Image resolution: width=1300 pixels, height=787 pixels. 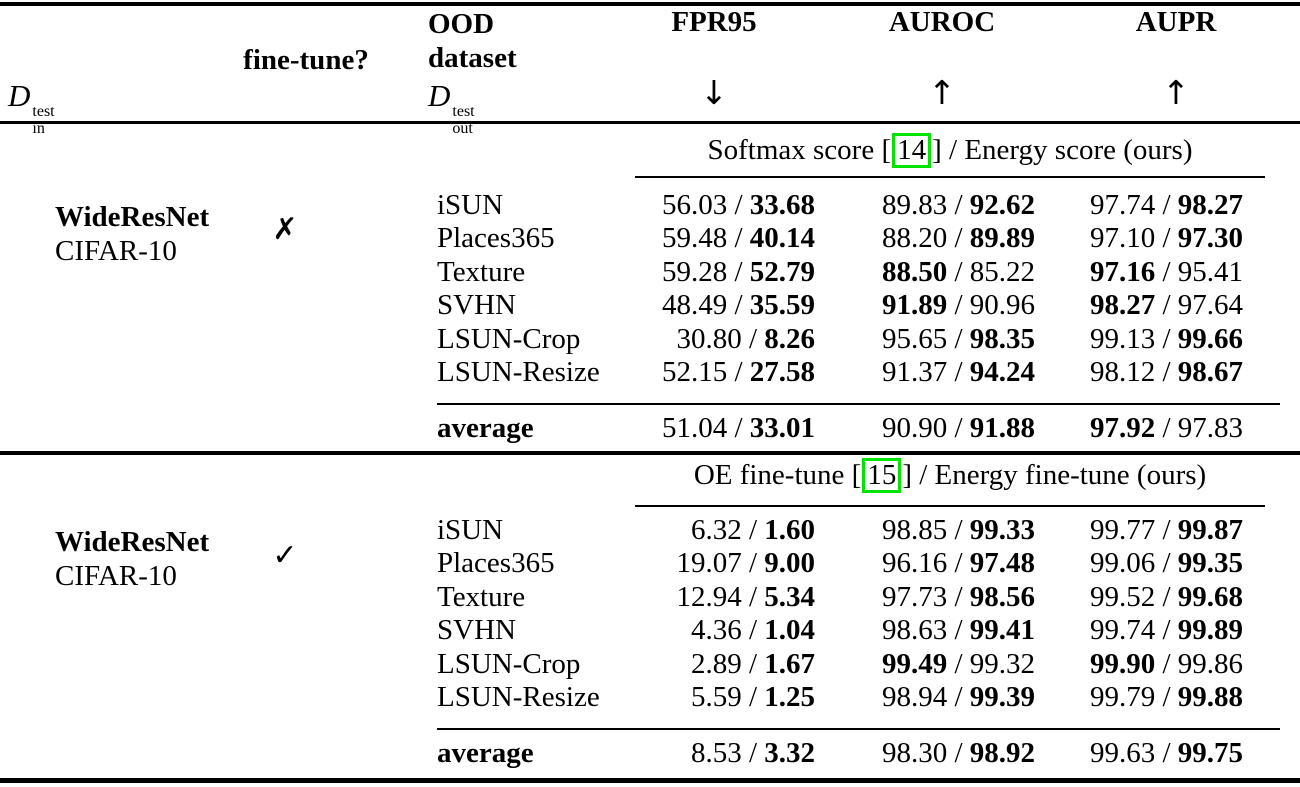 I want to click on col-header-ood-line2: dataset, so click(x=472, y=58).